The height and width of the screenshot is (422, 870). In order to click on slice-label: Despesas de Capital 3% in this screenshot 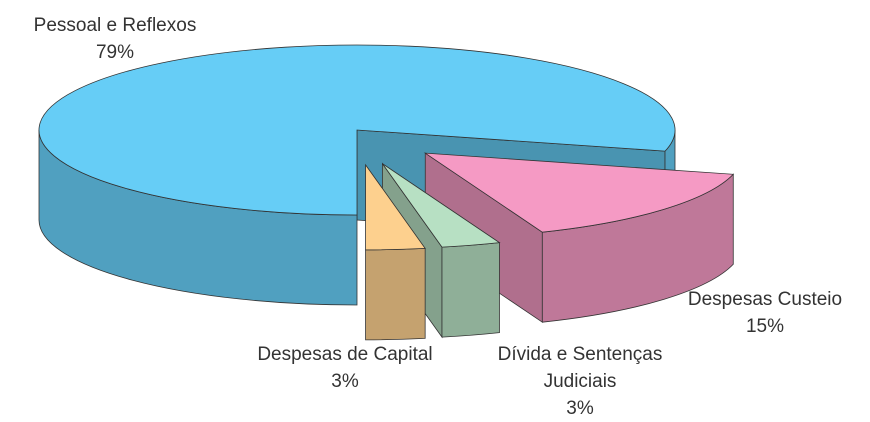, I will do `click(345, 368)`.